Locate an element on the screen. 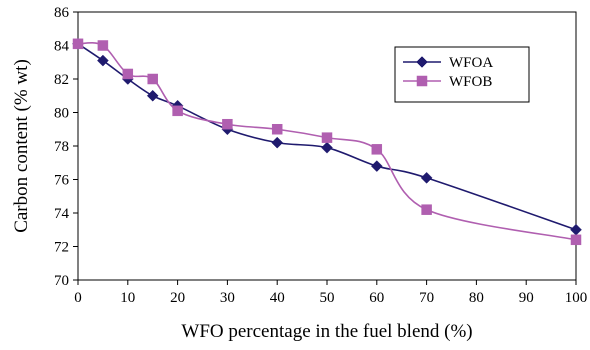  y-tick-label: 78 is located at coordinates (61, 147).